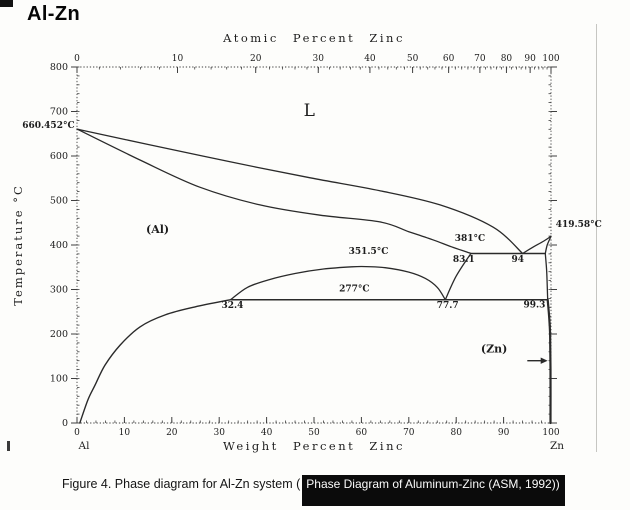 The width and height of the screenshot is (630, 510). Describe the element at coordinates (313, 38) in the screenshot. I see `top-axis-title: Atomic Percent Zinc` at that location.